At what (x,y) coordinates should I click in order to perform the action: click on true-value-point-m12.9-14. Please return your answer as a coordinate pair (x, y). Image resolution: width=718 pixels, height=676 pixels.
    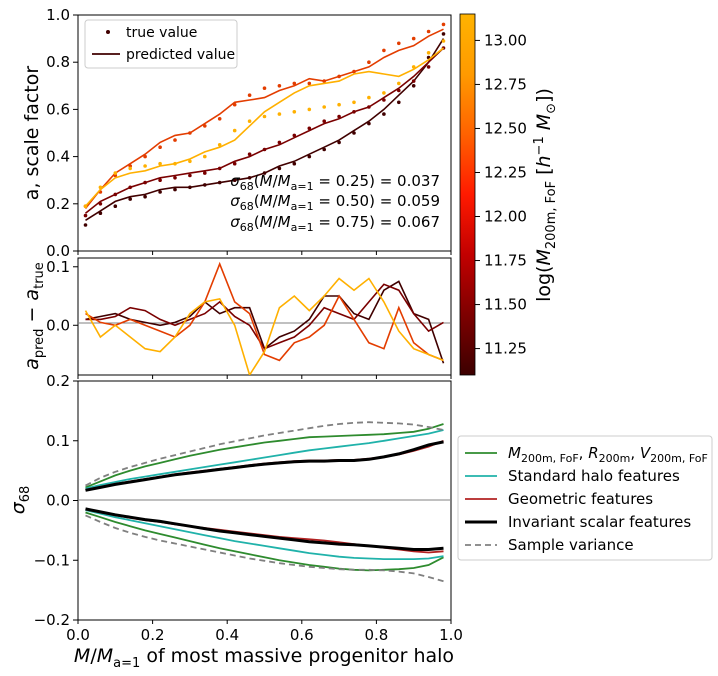
    Looking at the image, I should click on (294, 112).